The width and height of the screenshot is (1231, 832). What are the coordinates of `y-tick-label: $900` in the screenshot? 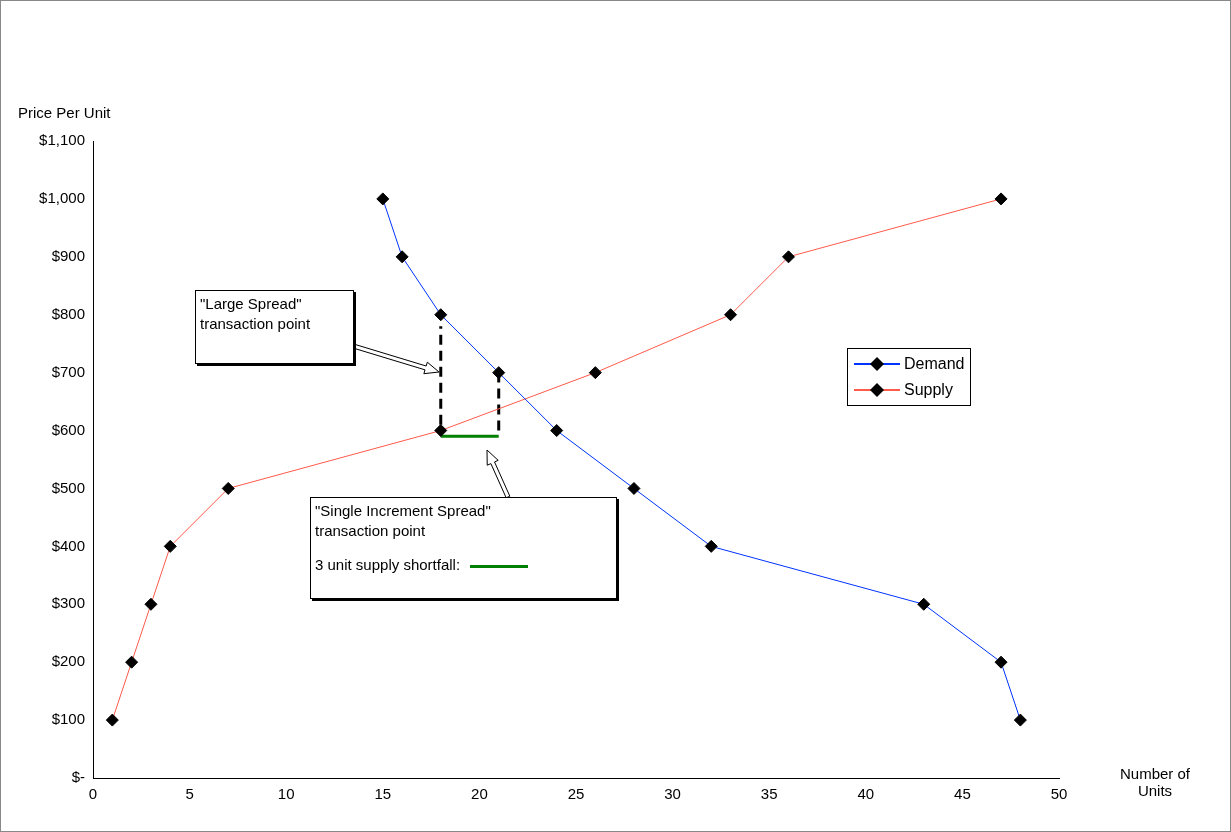 It's located at (68, 255).